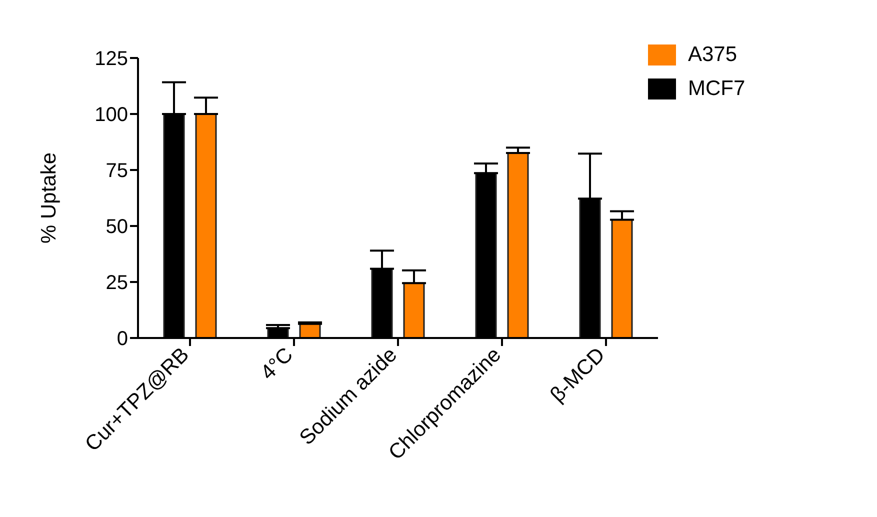 Image resolution: width=877 pixels, height=517 pixels. Describe the element at coordinates (117, 171) in the screenshot. I see `y-tick-label: 75` at that location.